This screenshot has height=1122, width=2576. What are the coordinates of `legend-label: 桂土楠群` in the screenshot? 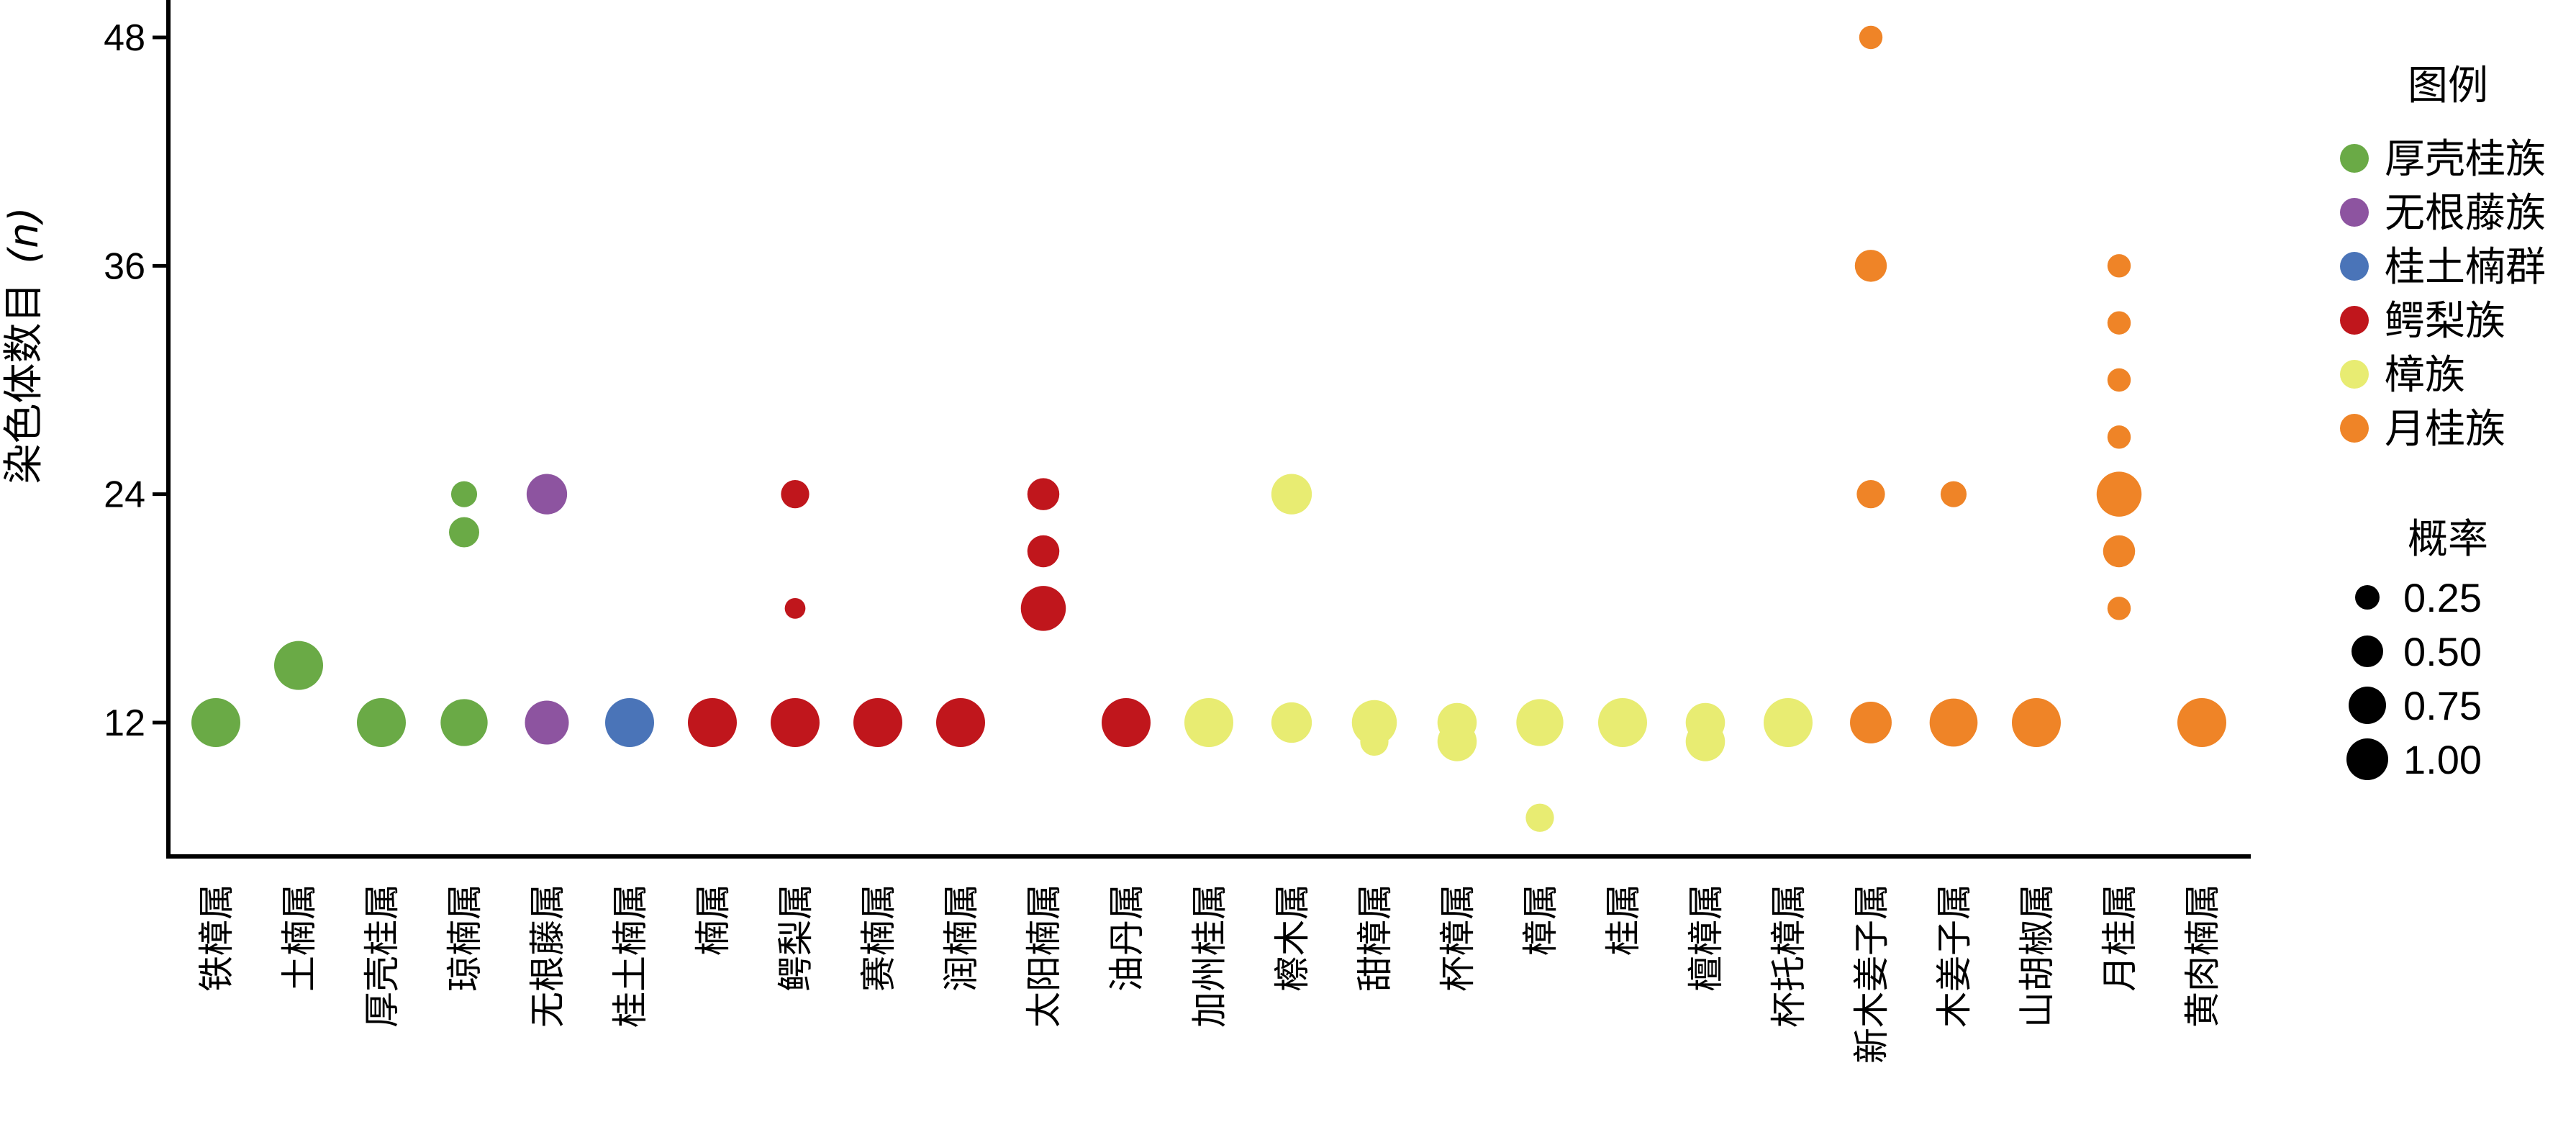 It's located at (2465, 267).